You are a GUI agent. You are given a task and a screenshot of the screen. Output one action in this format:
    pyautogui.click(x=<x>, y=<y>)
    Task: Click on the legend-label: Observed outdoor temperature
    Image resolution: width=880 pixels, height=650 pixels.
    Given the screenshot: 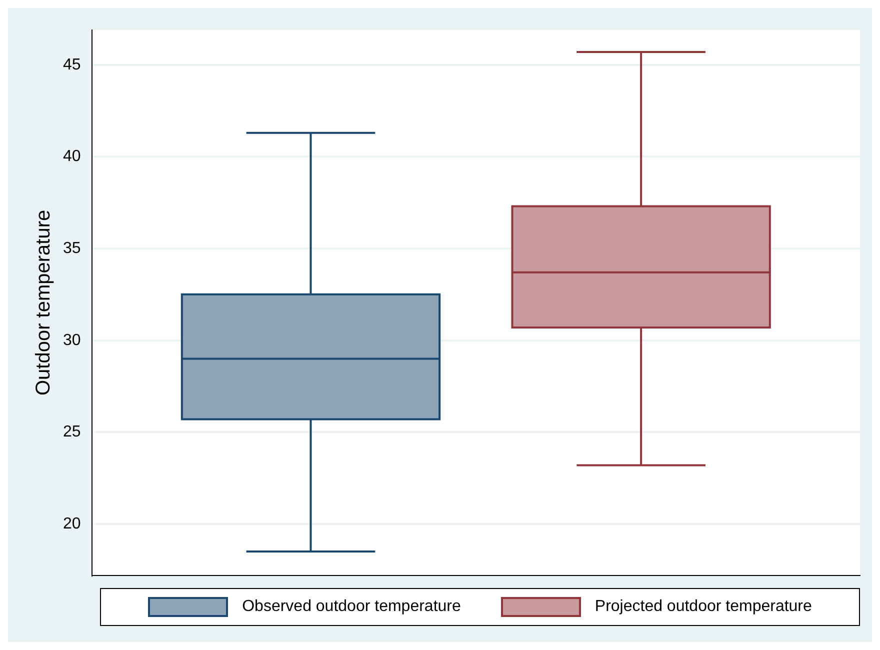 What is the action you would take?
    pyautogui.click(x=351, y=607)
    